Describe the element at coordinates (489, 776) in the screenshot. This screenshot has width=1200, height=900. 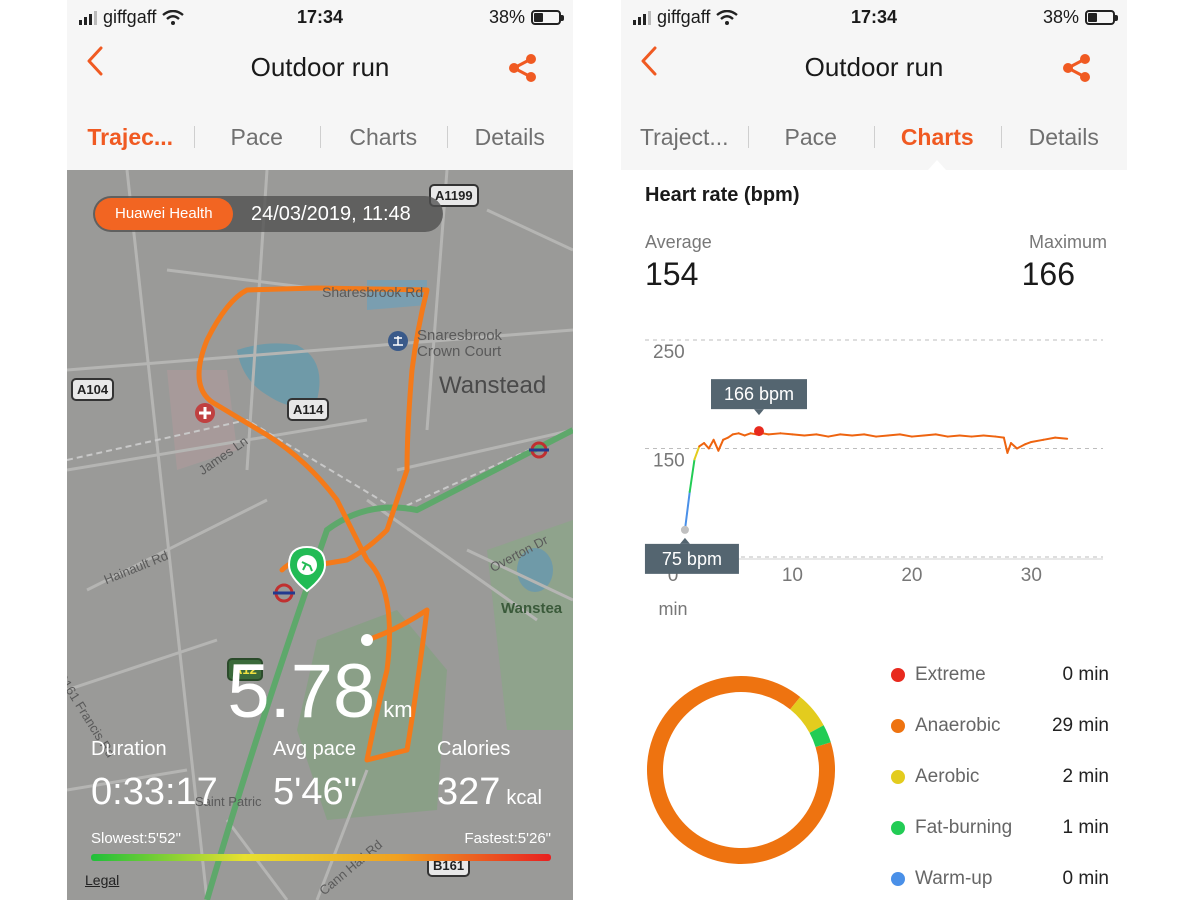
I see `calories-stat: Calories 327 kcal` at that location.